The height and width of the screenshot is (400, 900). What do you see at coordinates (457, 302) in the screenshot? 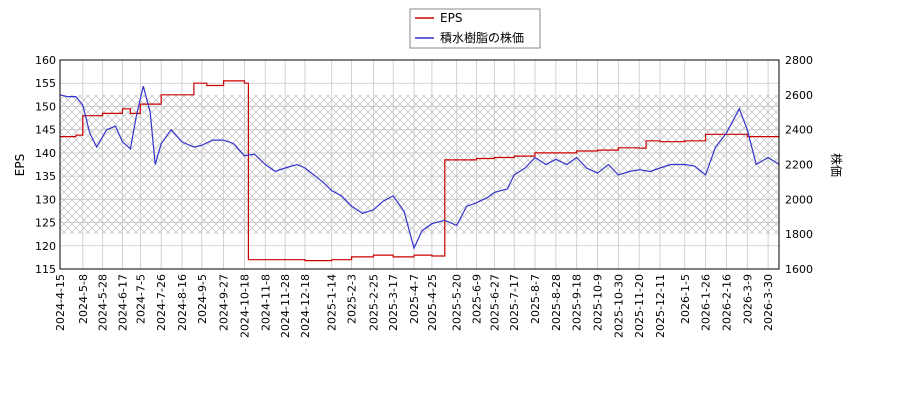
I see `x-tick-label: 2025-5-20` at bounding box center [457, 302].